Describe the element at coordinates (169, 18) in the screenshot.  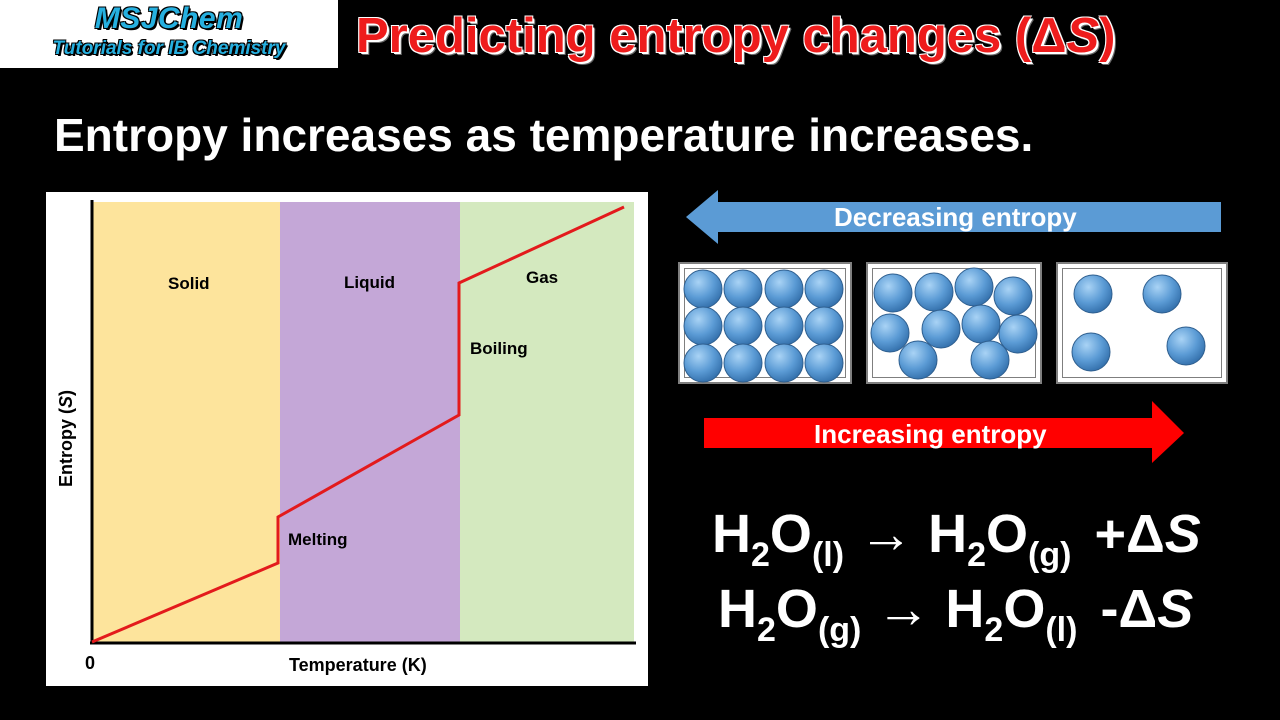
I see `logo-name: MSJChem` at that location.